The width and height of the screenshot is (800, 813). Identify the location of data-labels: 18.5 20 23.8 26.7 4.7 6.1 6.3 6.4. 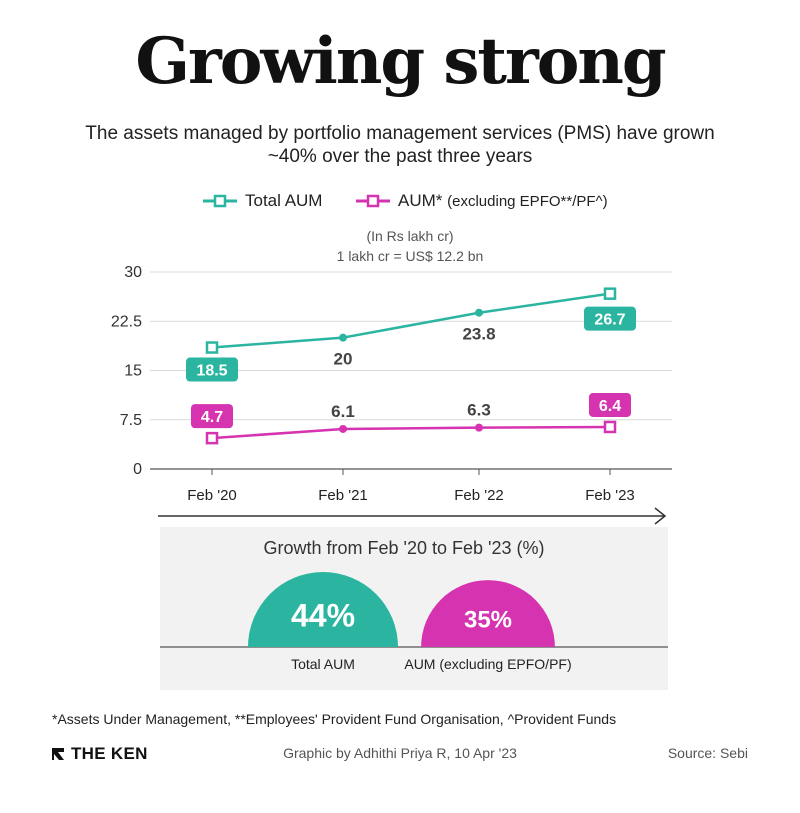
(411, 367).